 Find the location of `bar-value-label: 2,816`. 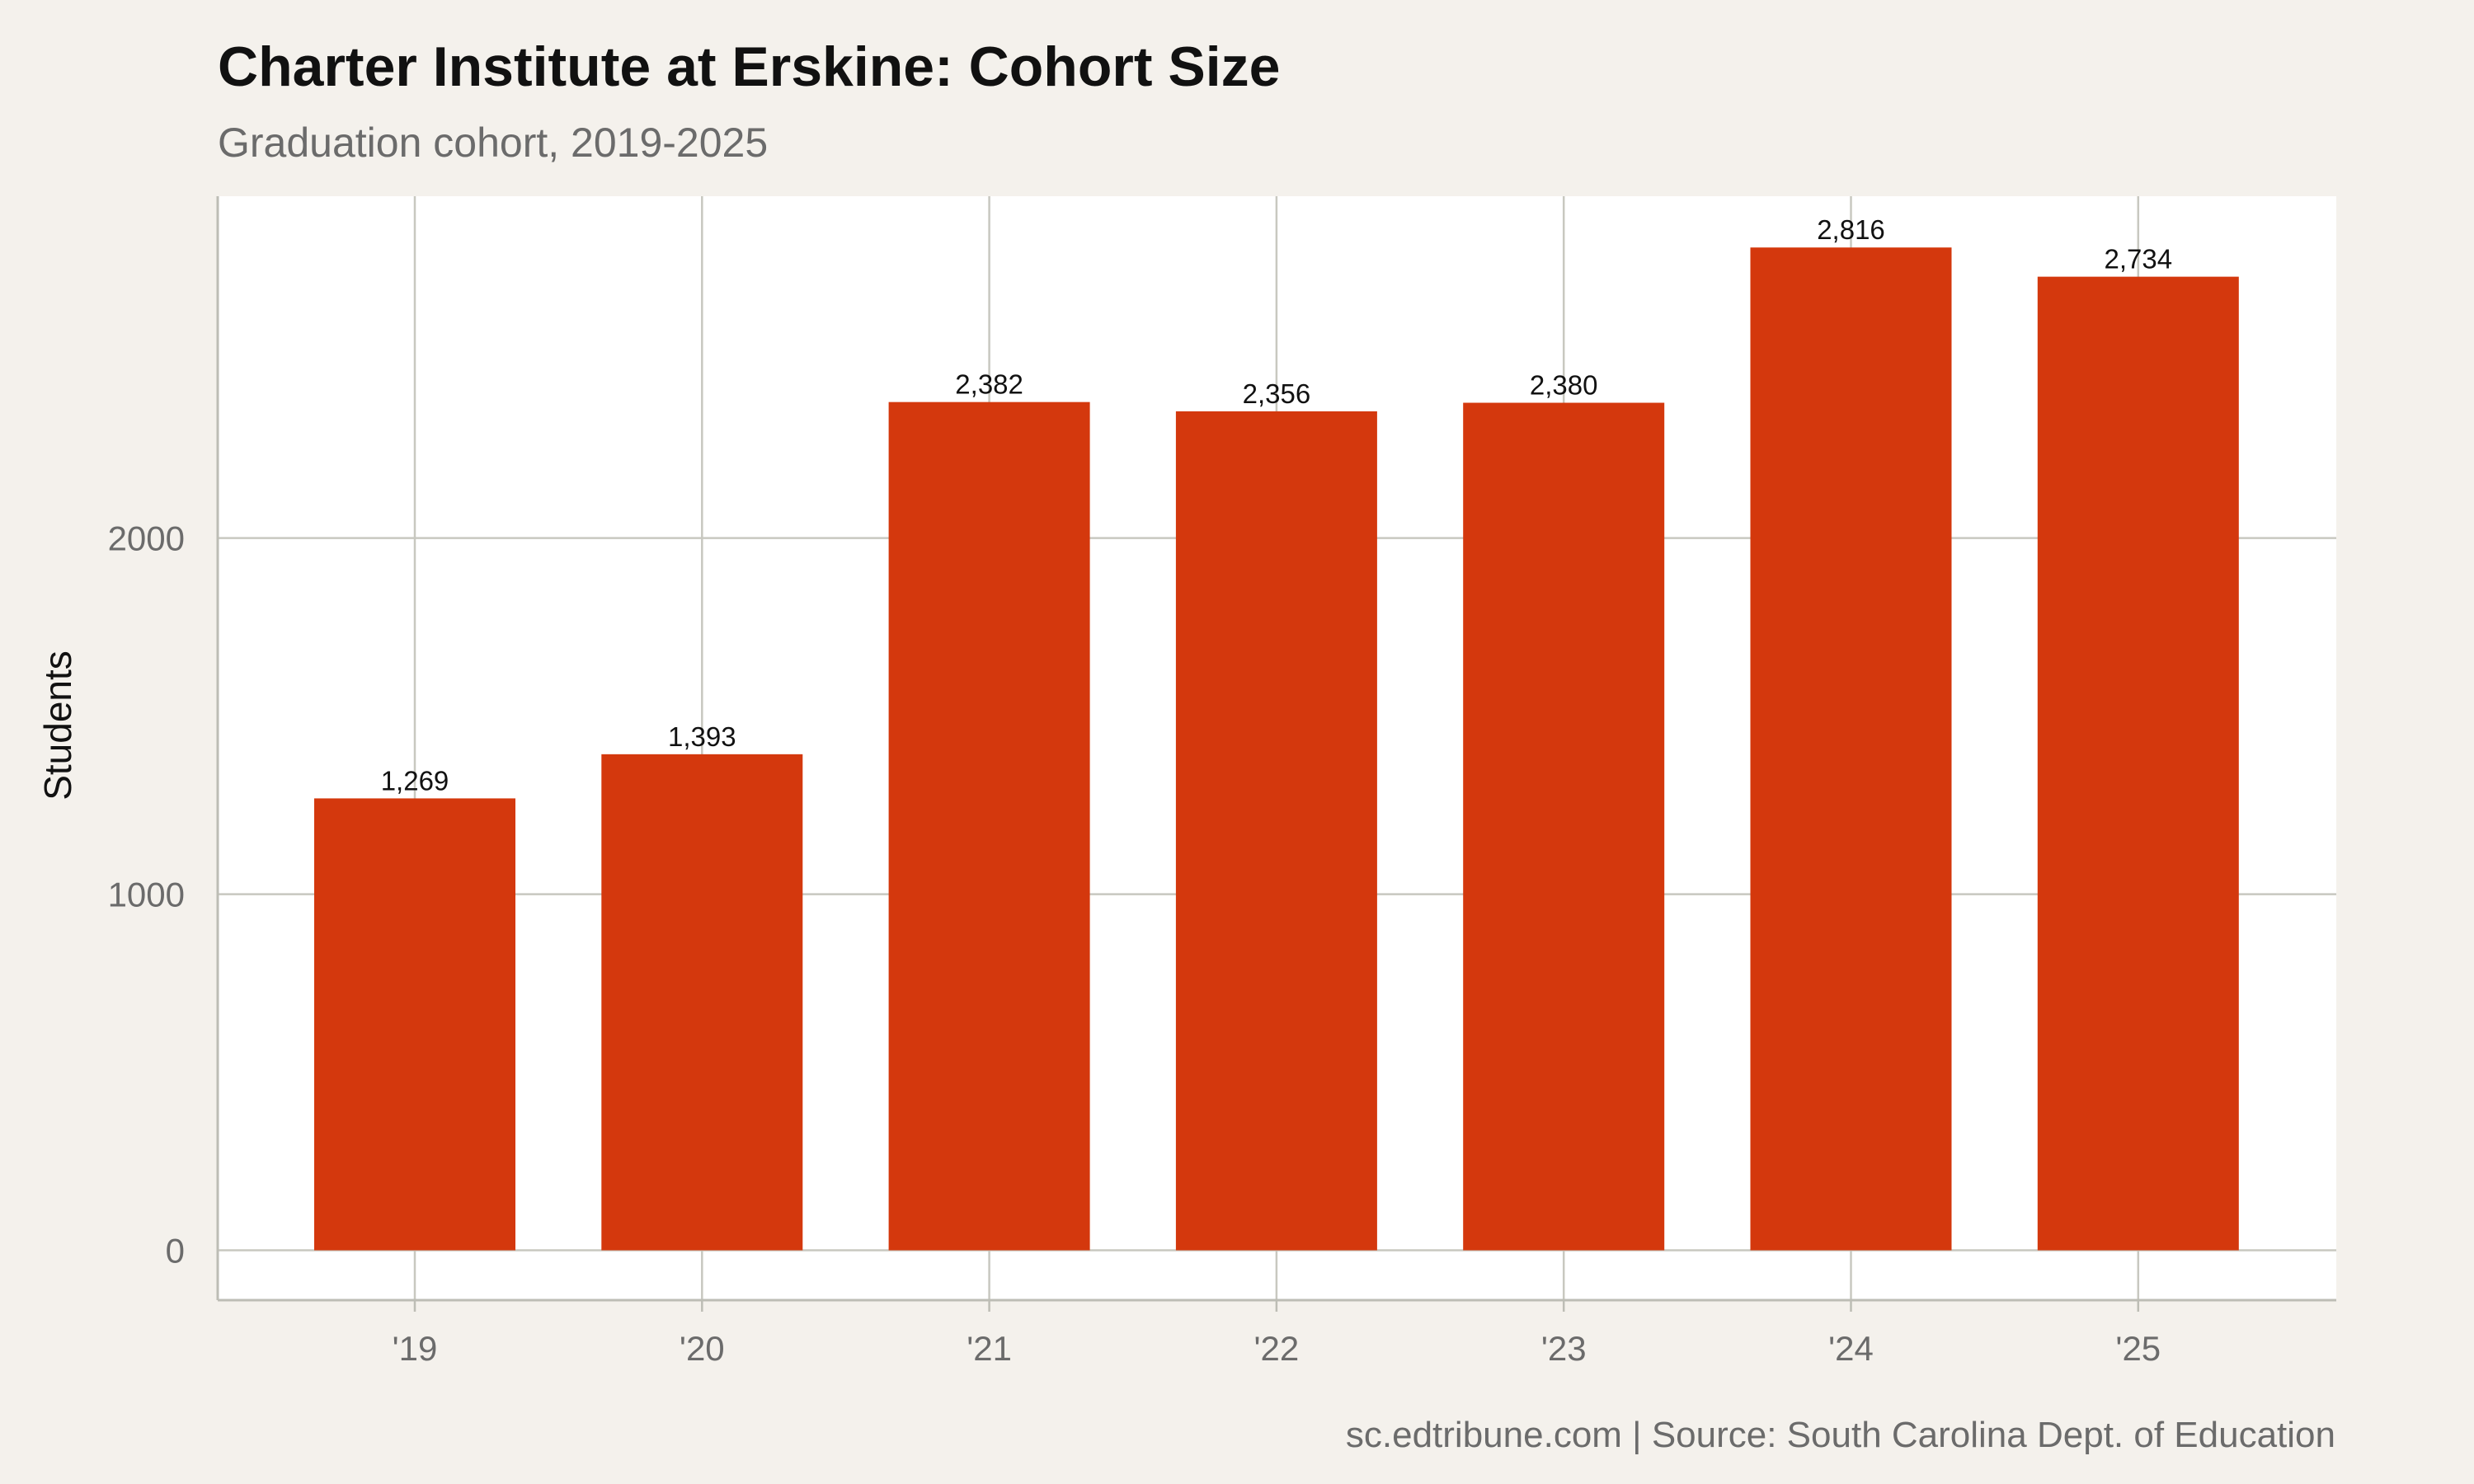

bar-value-label: 2,816 is located at coordinates (1851, 229).